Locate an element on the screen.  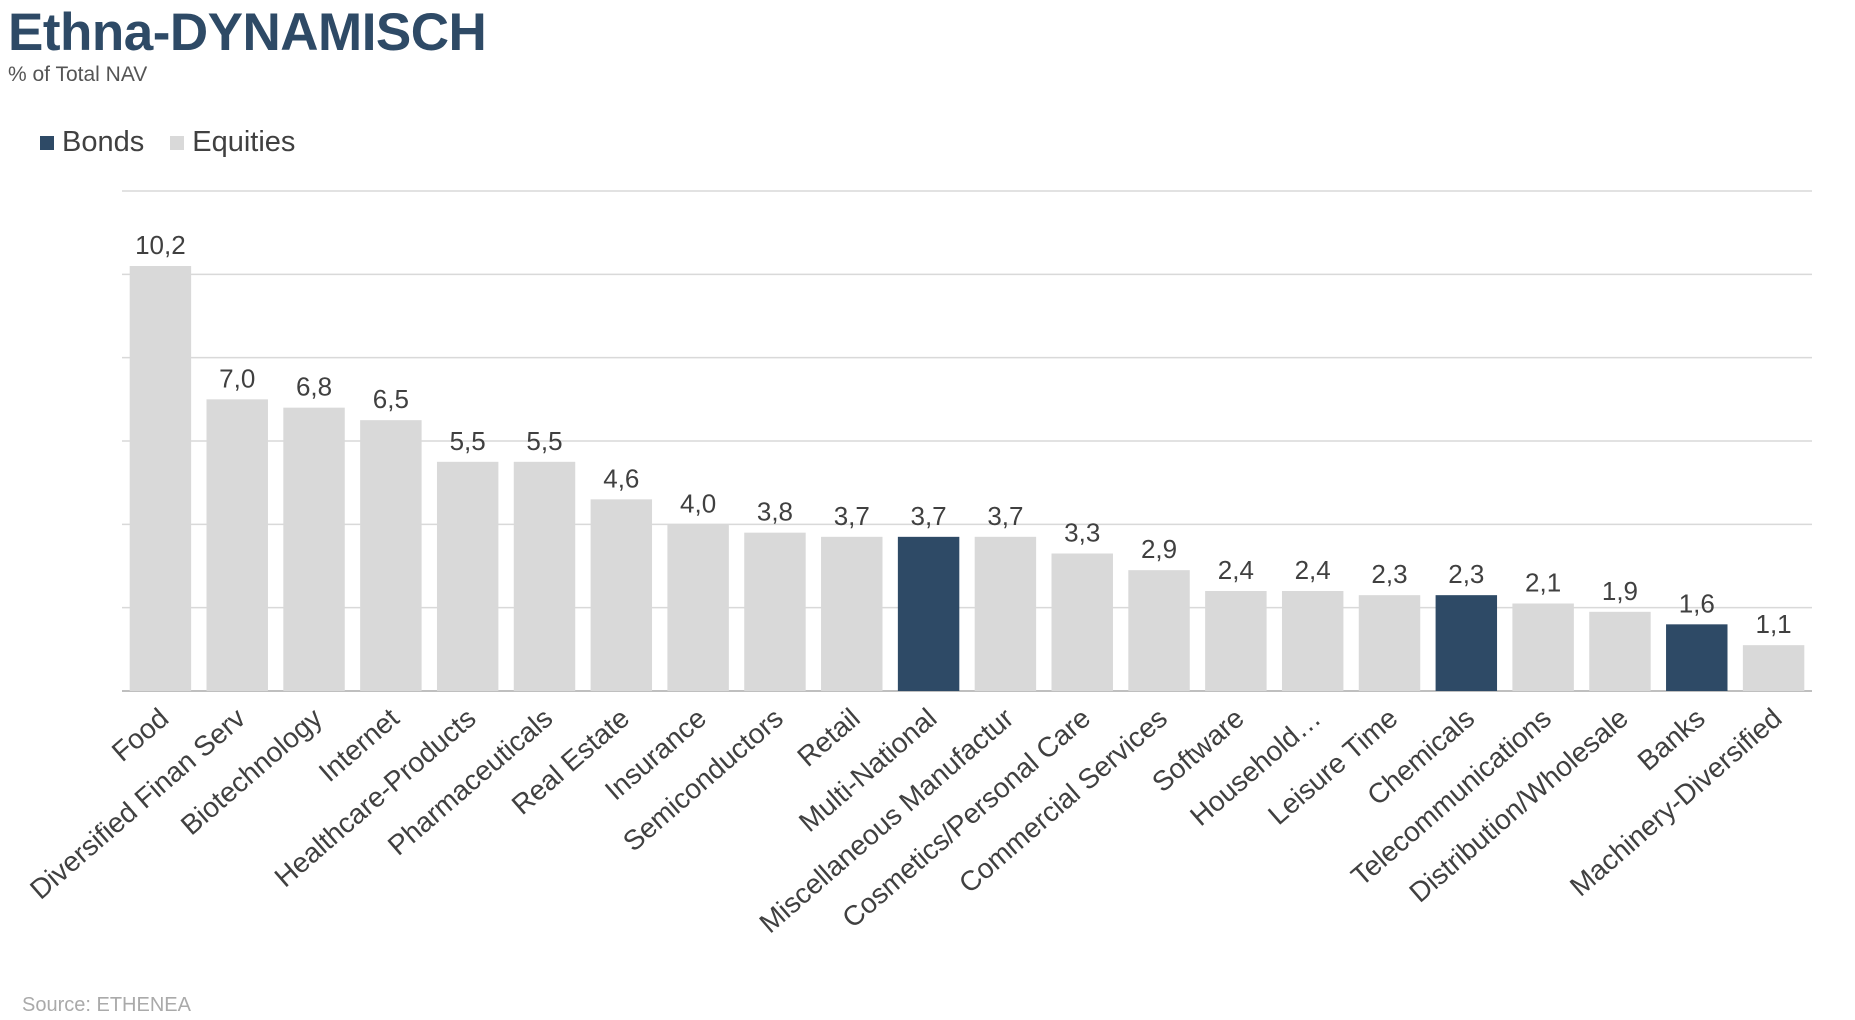
data-label: 6,5 is located at coordinates (391, 399).